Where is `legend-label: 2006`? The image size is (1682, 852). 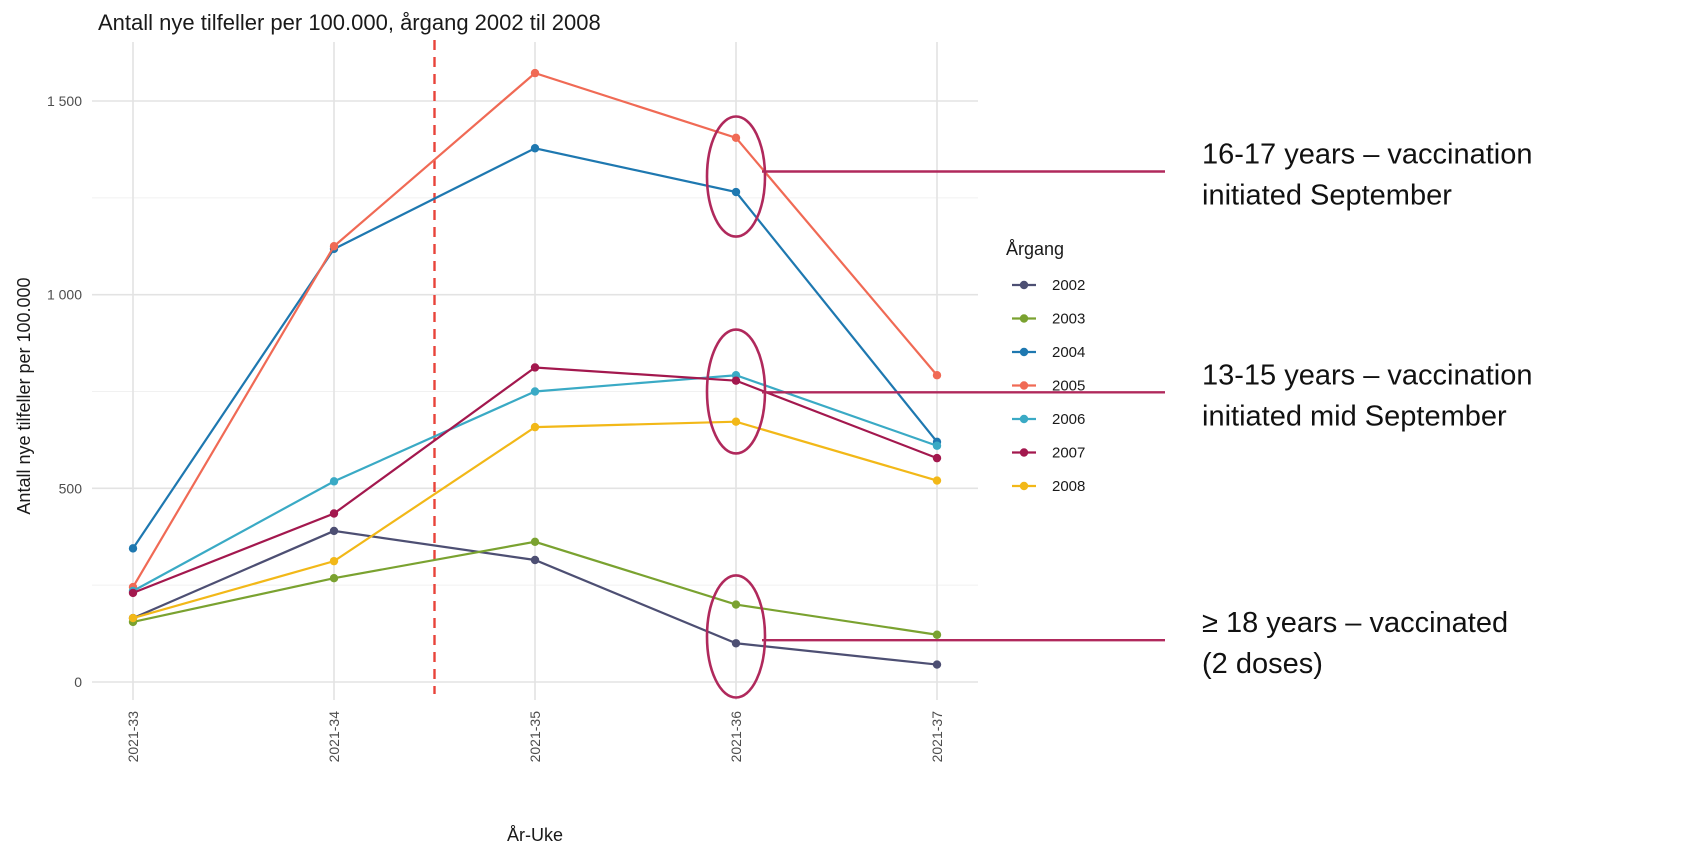 legend-label: 2006 is located at coordinates (1068, 419).